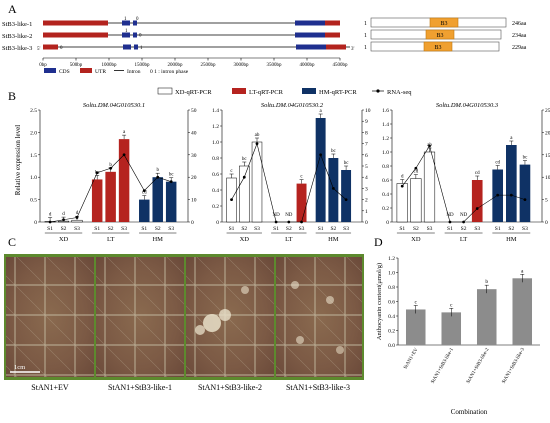 This screenshot has height=423, width=550. I want to click on y-tick-label-left: 1.2, so click(215, 127).